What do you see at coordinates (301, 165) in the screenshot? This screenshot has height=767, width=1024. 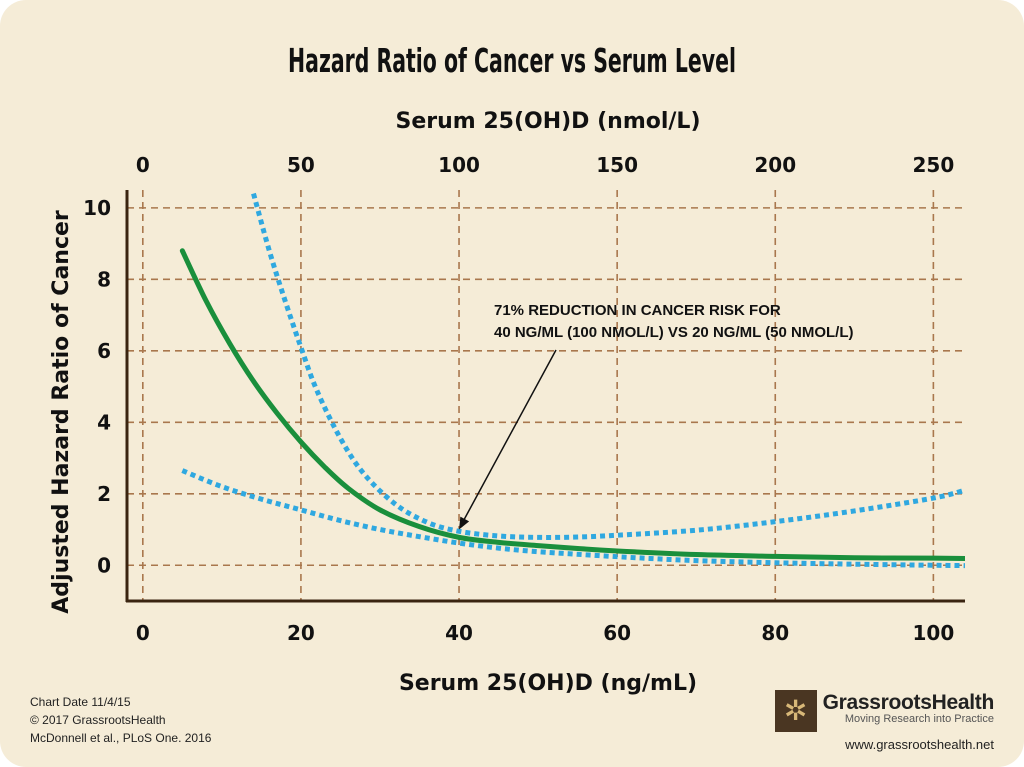 I see `x2-tick-label: 50` at bounding box center [301, 165].